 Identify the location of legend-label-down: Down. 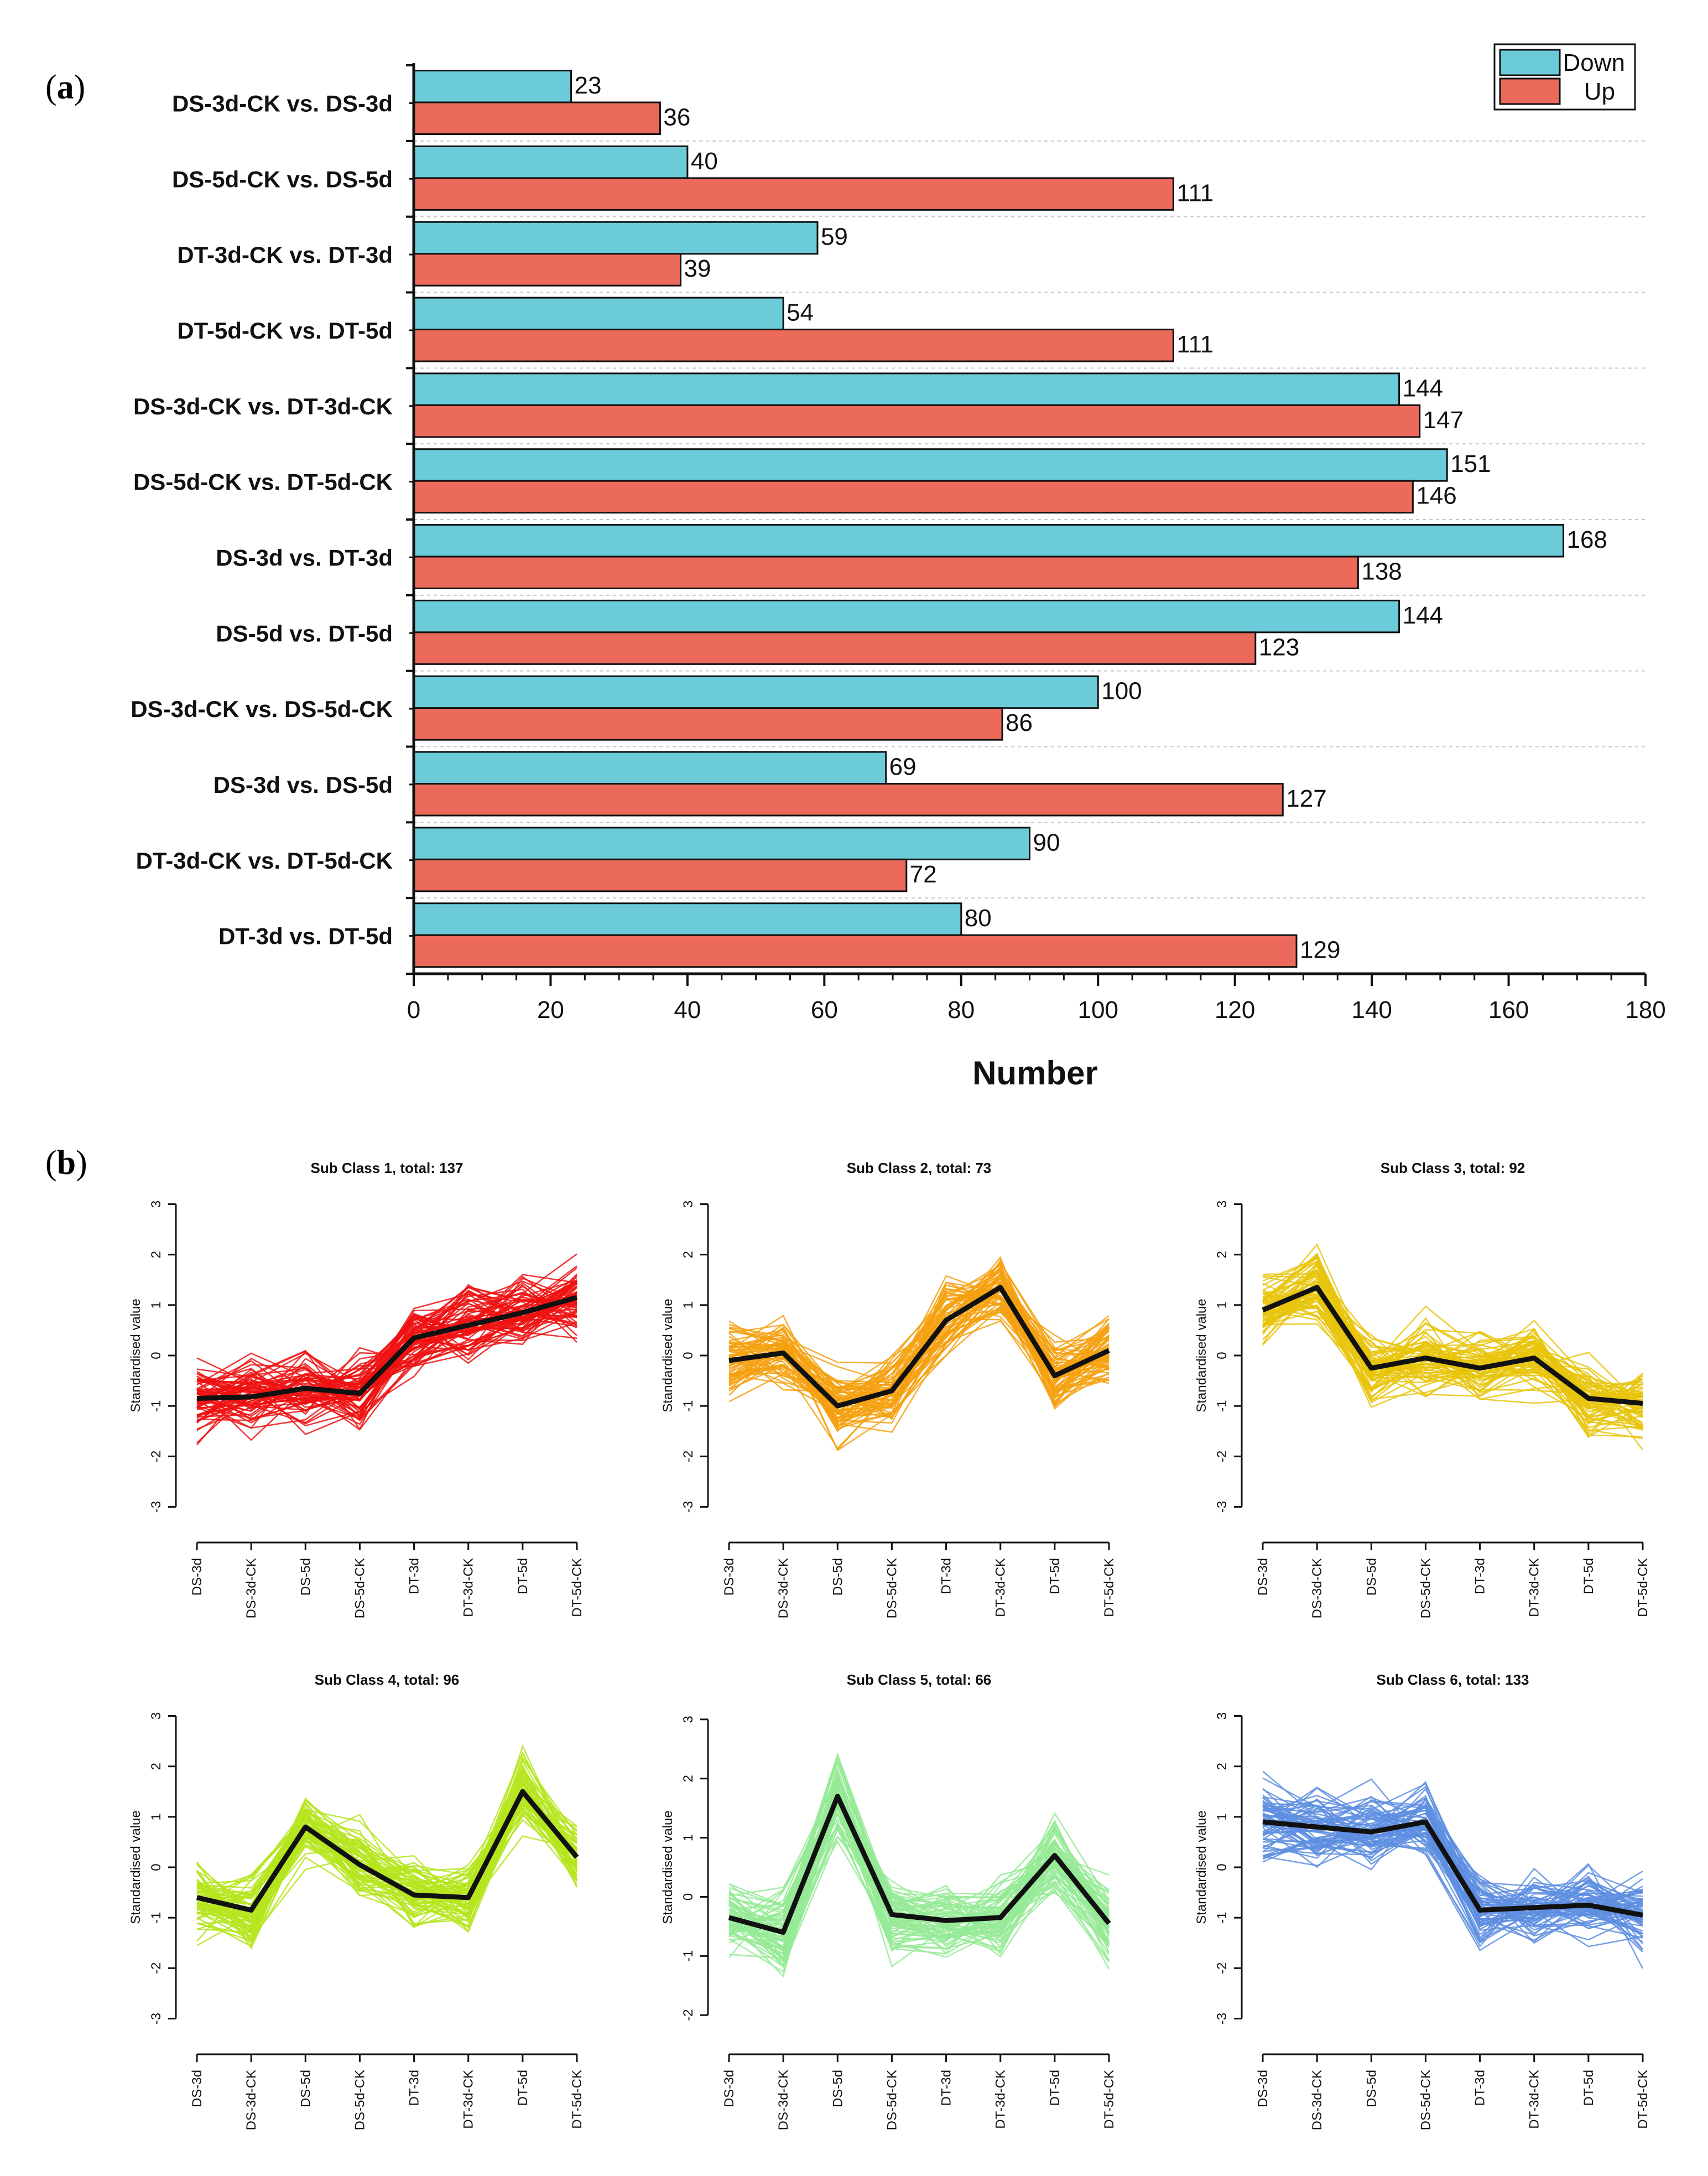
(1594, 62).